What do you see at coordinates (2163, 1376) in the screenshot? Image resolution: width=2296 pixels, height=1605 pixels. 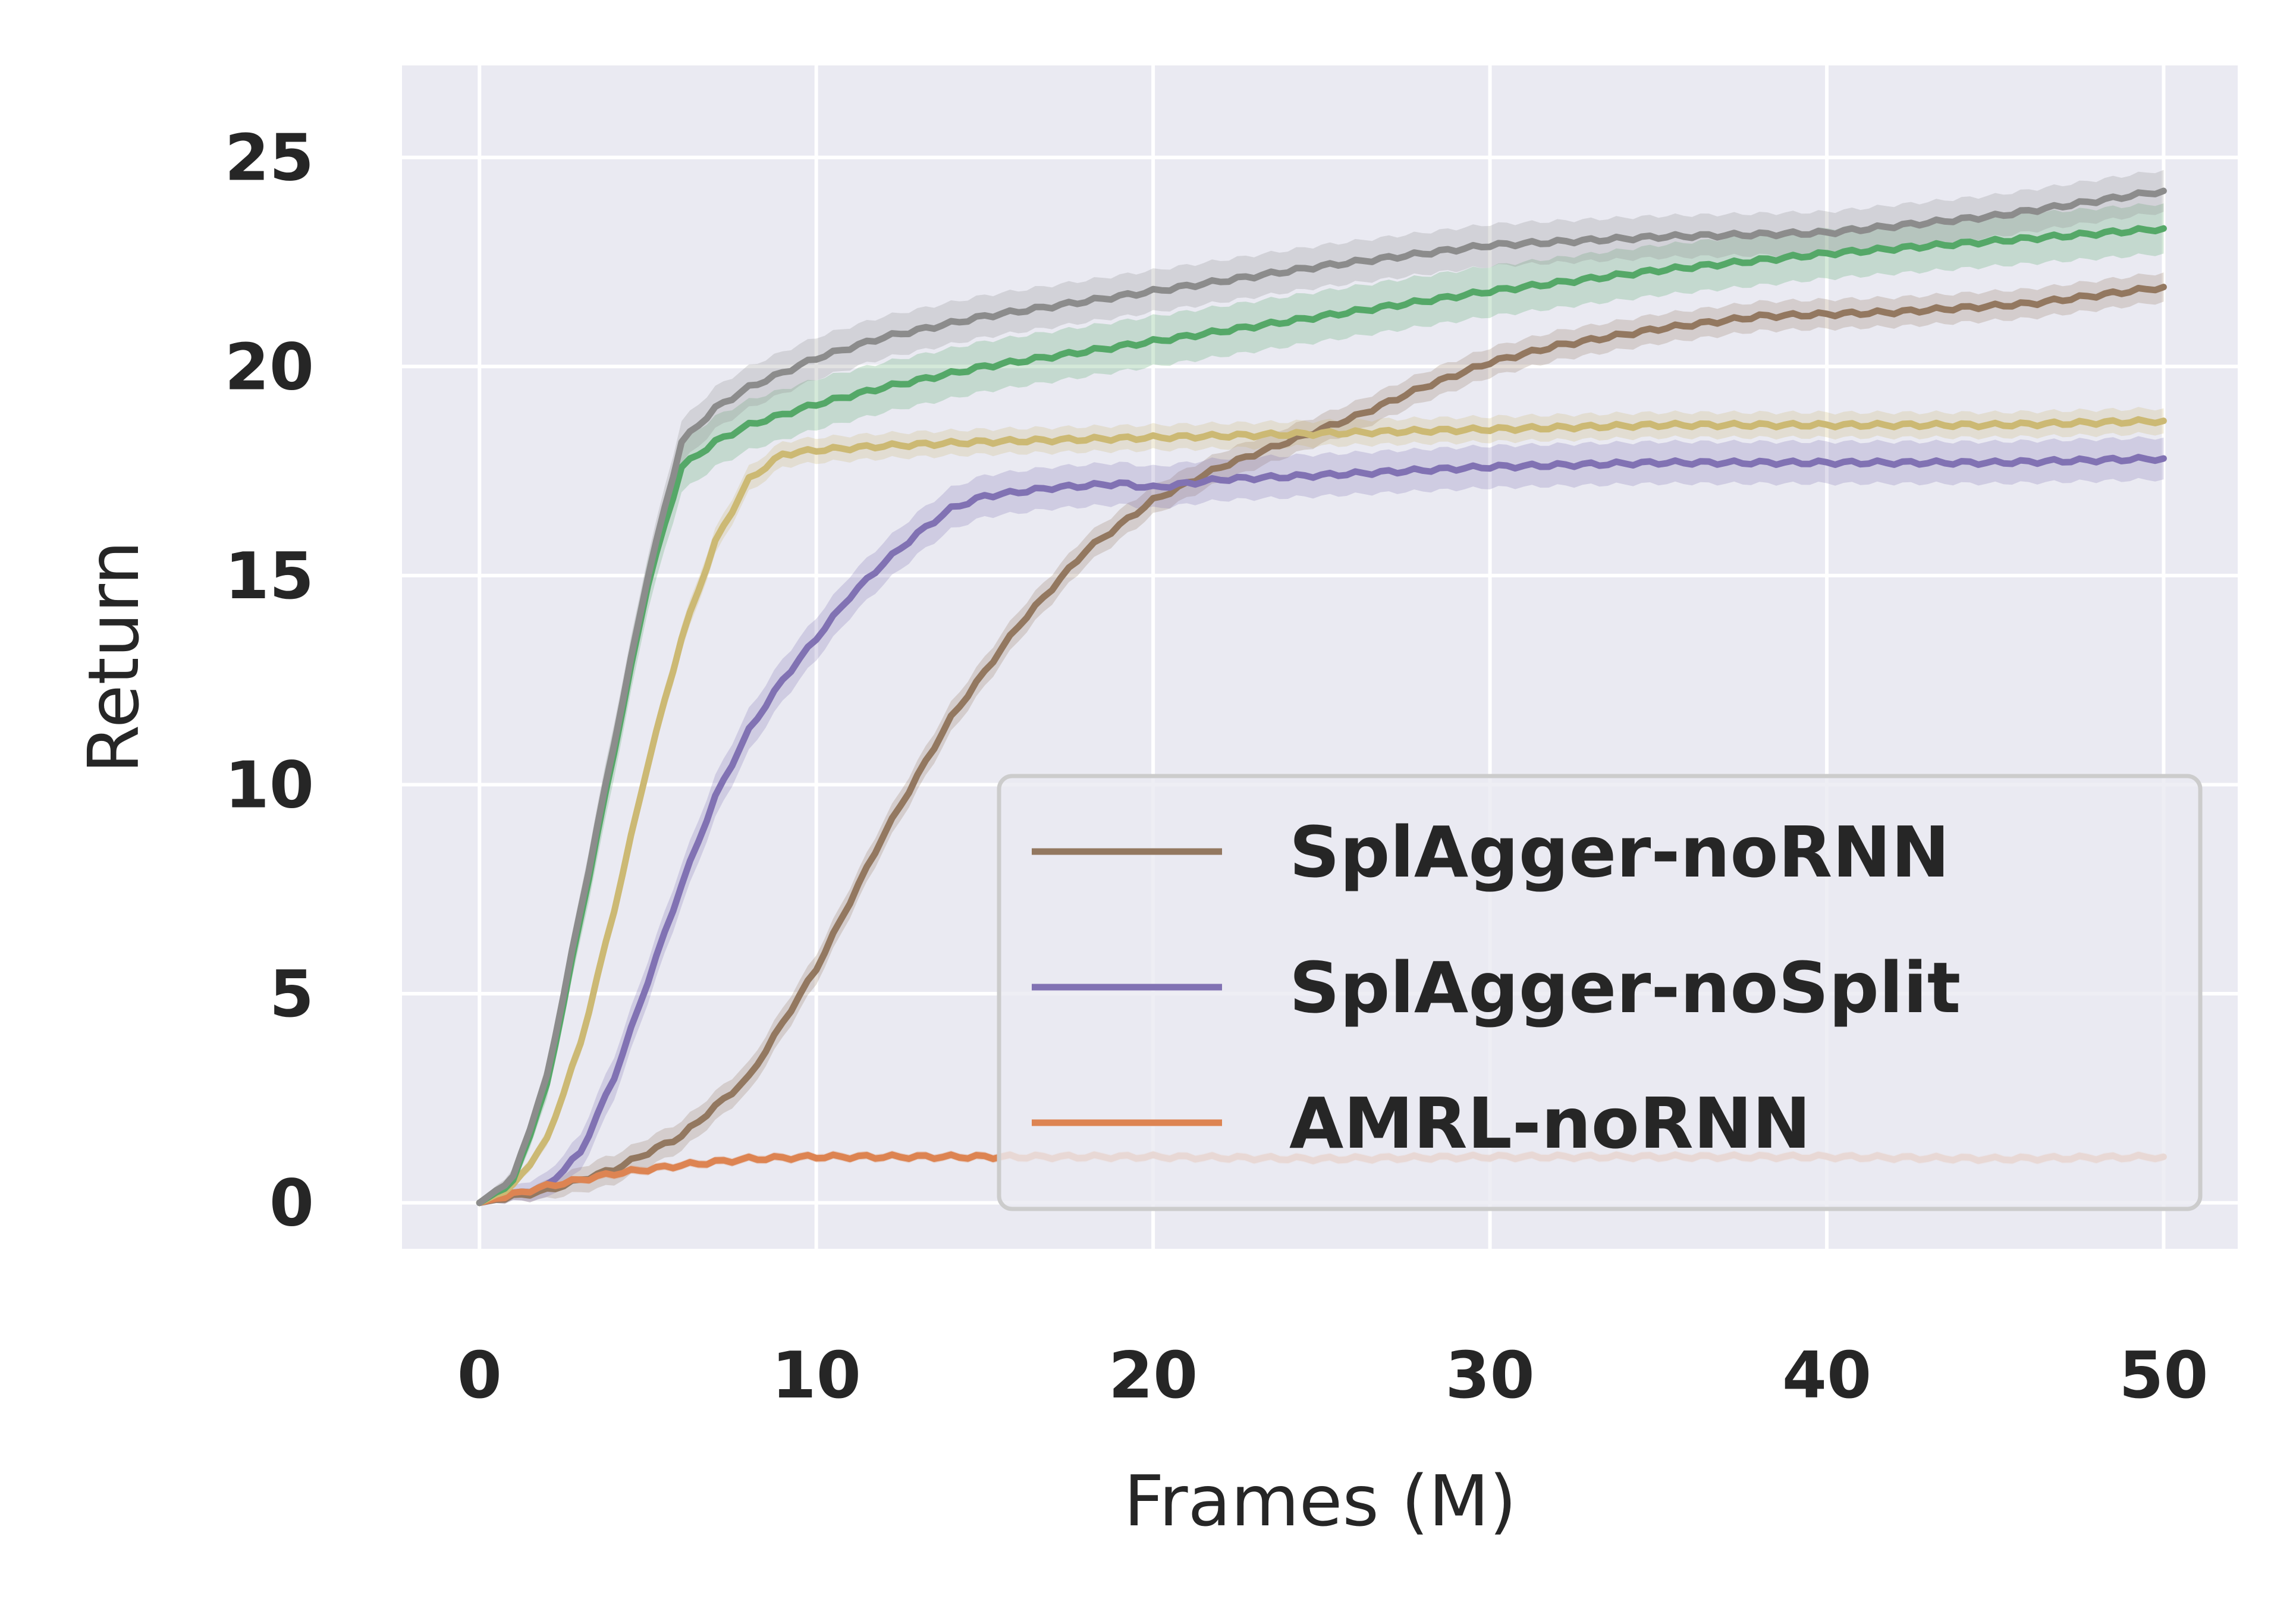 I see `x-tick-label: 50` at bounding box center [2163, 1376].